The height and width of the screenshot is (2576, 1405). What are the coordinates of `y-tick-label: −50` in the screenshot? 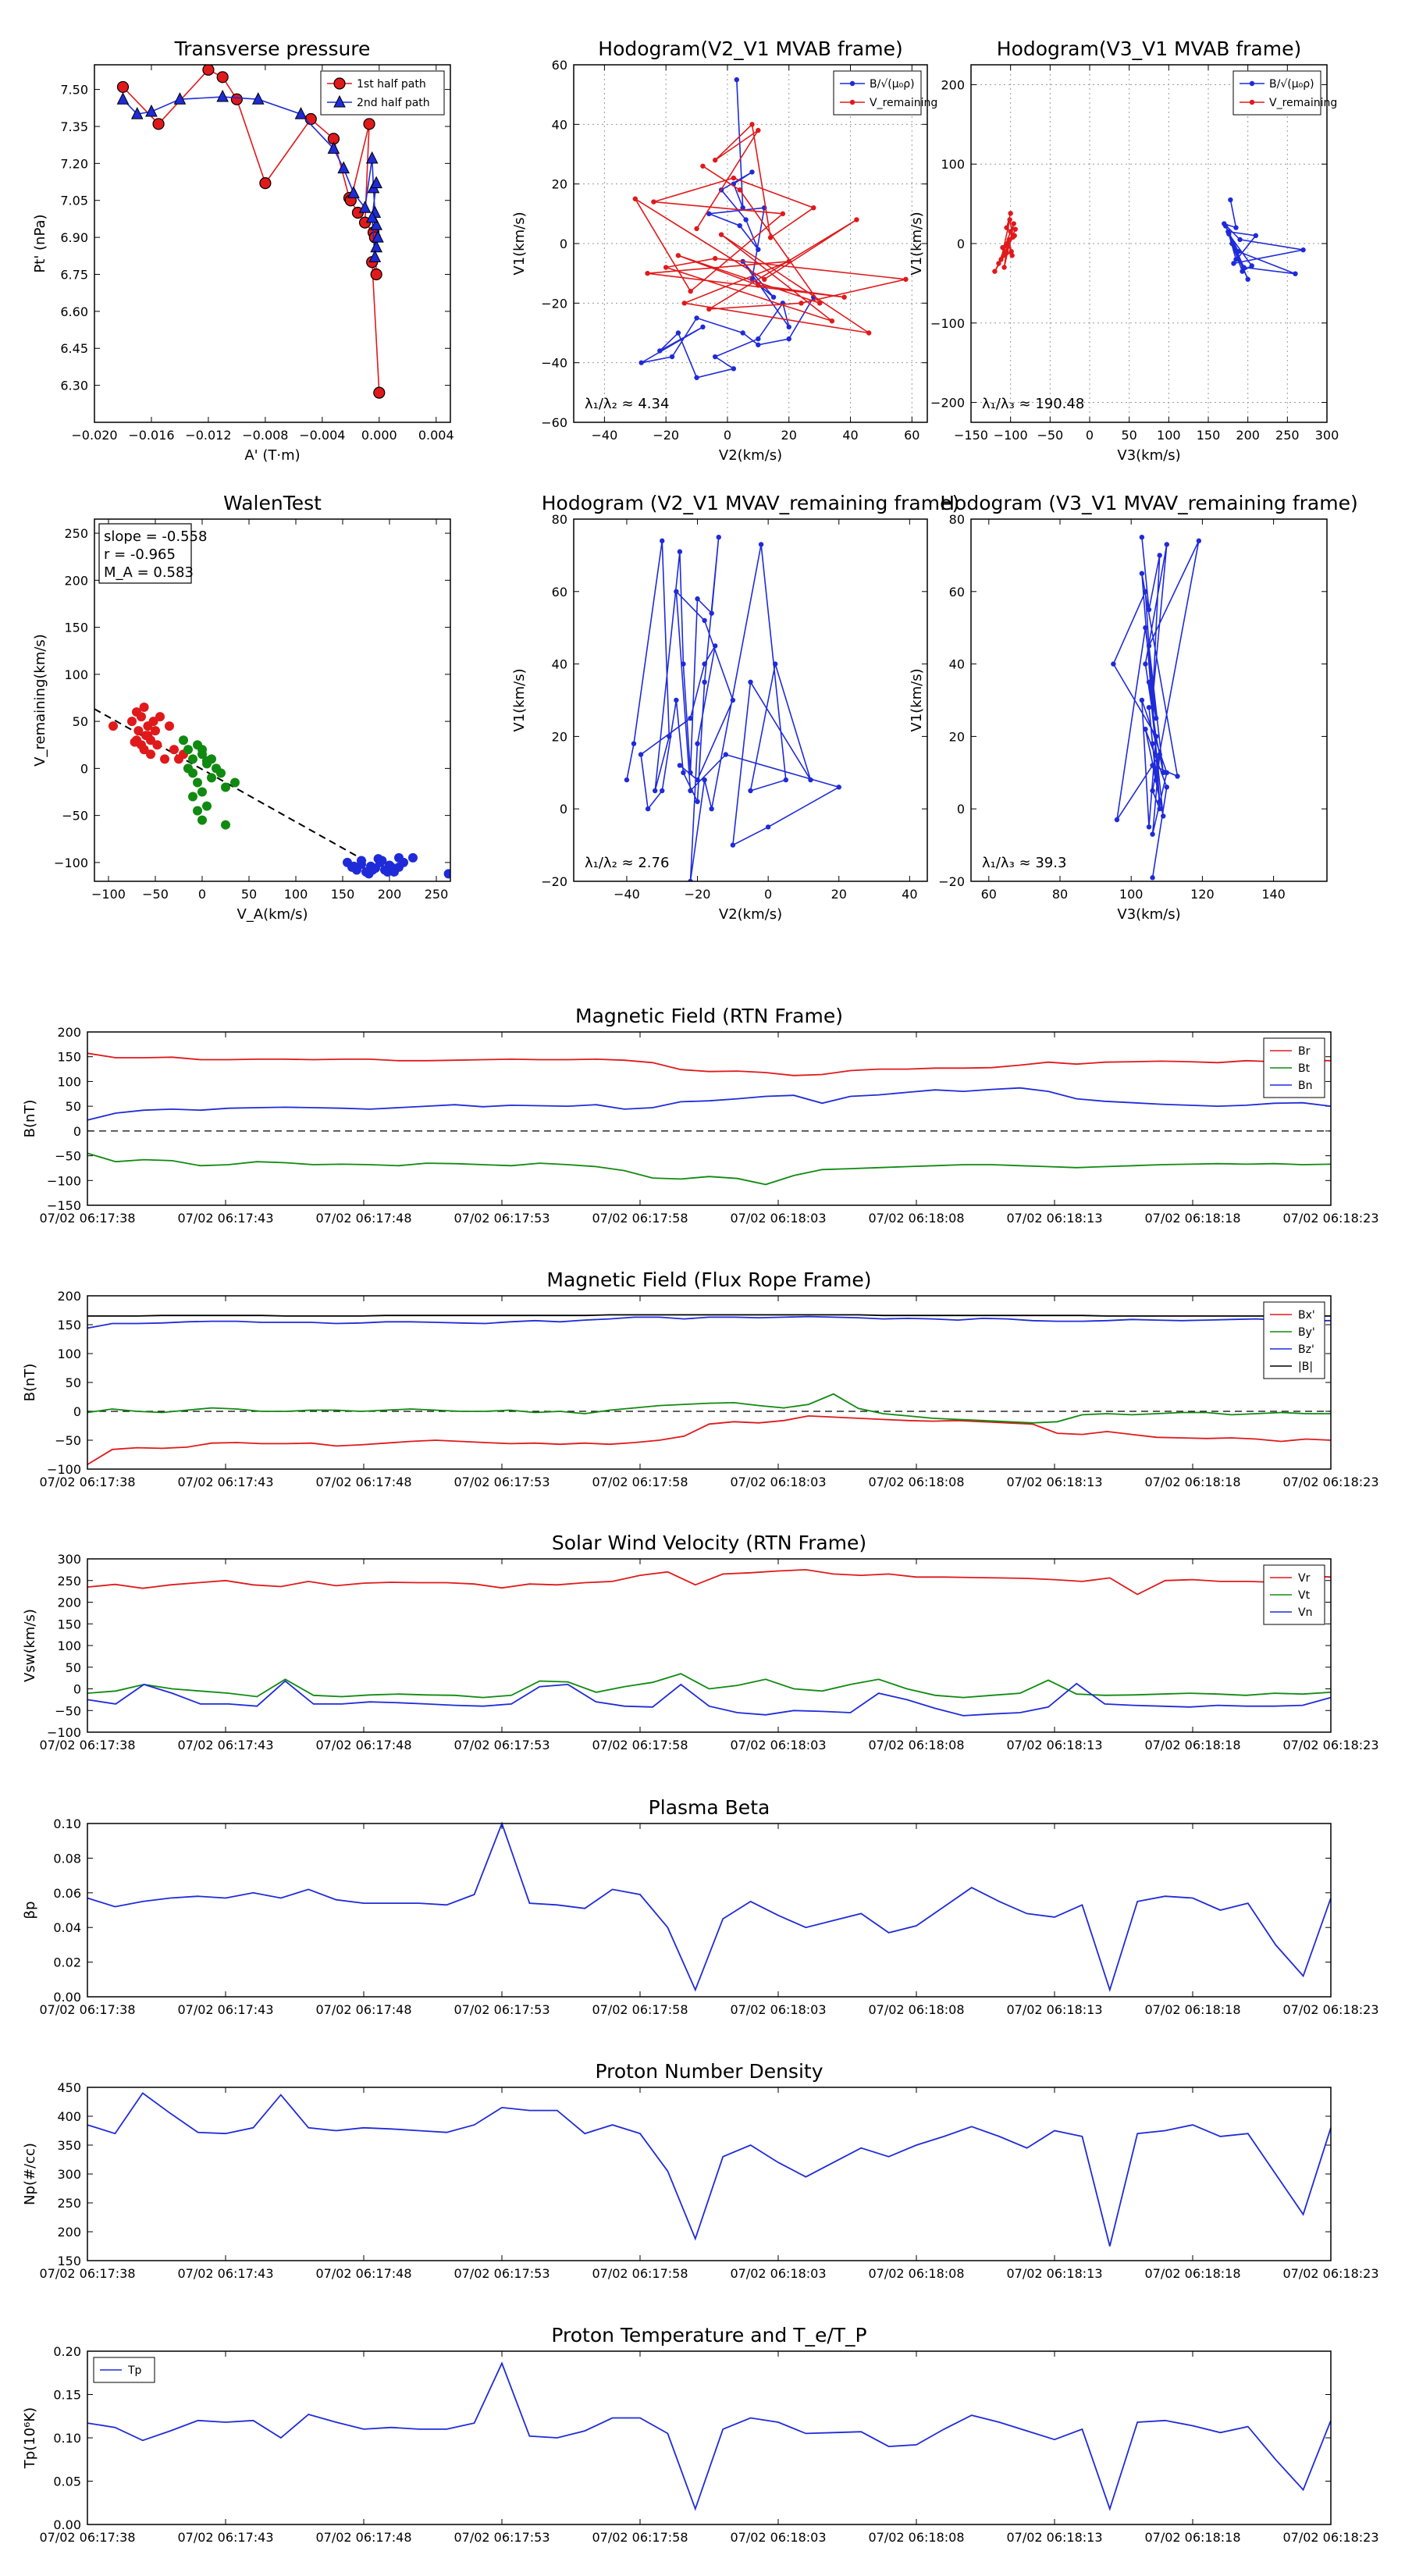 It's located at (68, 1156).